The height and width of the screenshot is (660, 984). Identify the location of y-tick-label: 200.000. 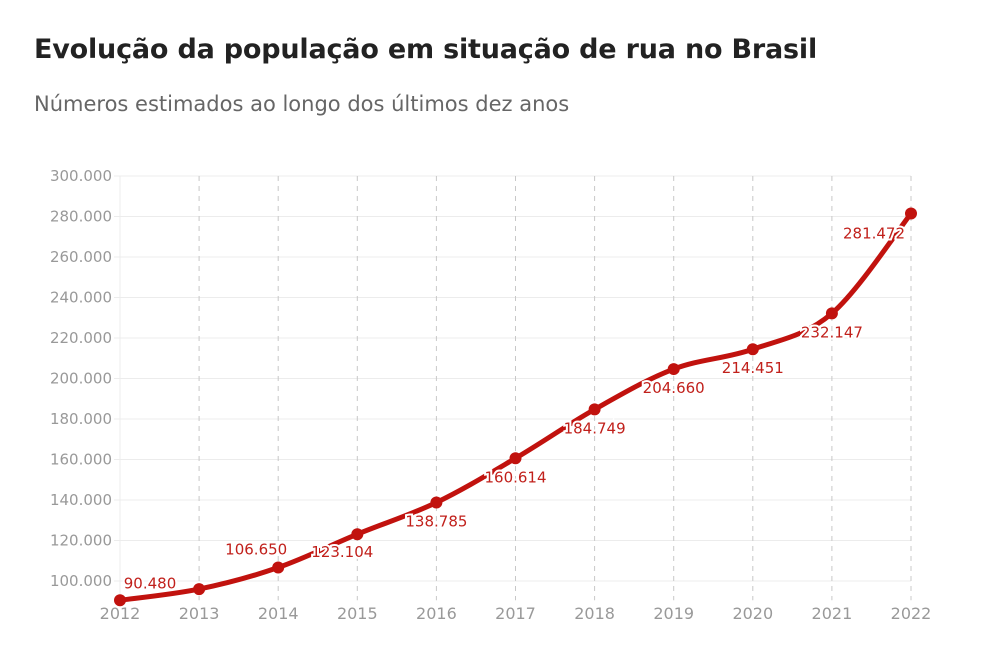
(81, 379).